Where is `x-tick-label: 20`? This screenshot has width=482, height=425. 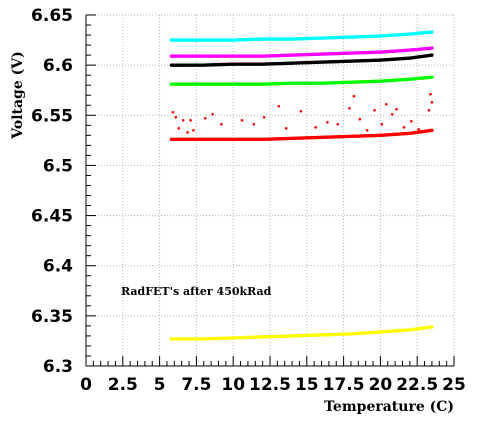
x-tick-label: 20 is located at coordinates (381, 385).